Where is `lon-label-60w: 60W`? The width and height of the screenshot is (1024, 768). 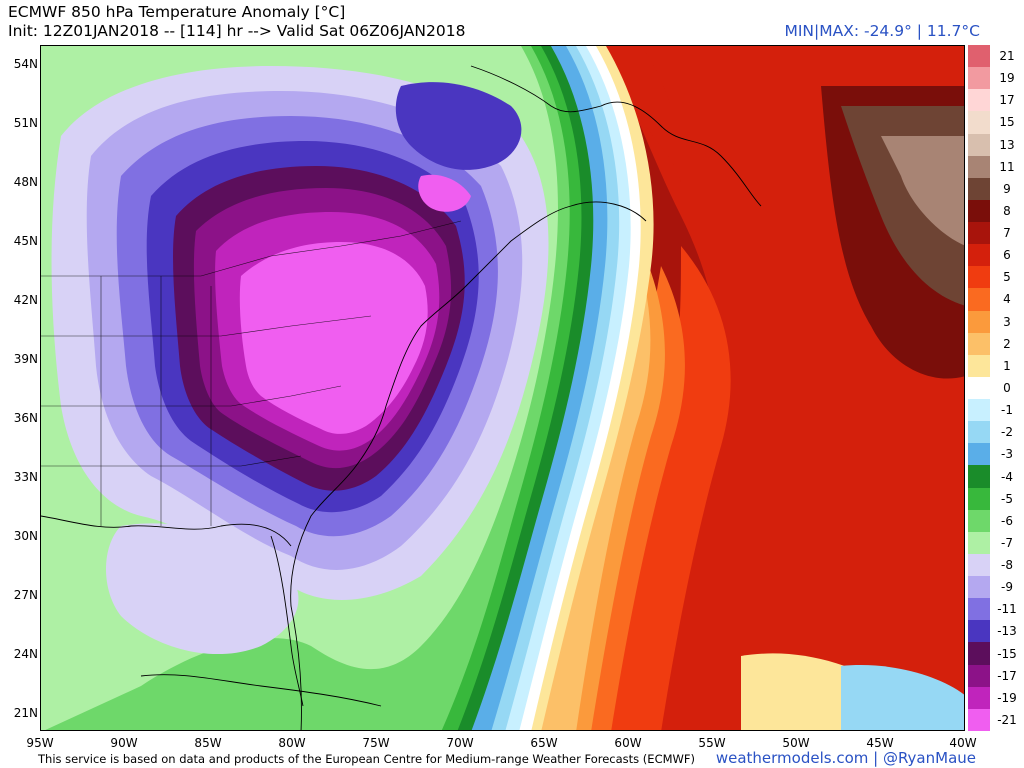
lon-label-60w: 60W is located at coordinates (628, 743).